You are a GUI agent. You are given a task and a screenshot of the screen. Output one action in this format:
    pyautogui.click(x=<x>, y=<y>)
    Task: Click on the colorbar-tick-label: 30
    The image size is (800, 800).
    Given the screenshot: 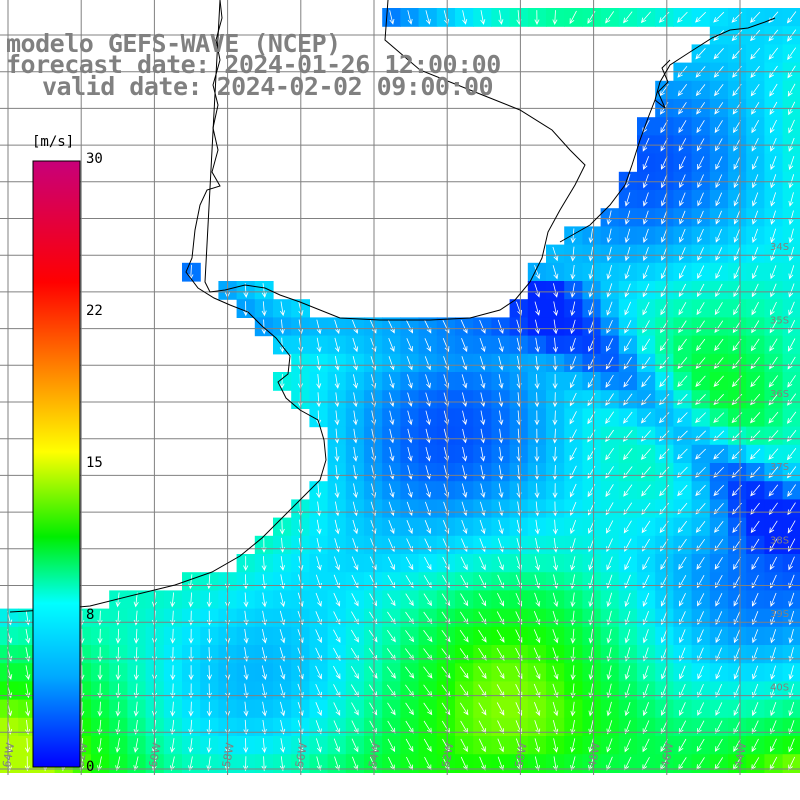 What is the action you would take?
    pyautogui.click(x=94, y=159)
    